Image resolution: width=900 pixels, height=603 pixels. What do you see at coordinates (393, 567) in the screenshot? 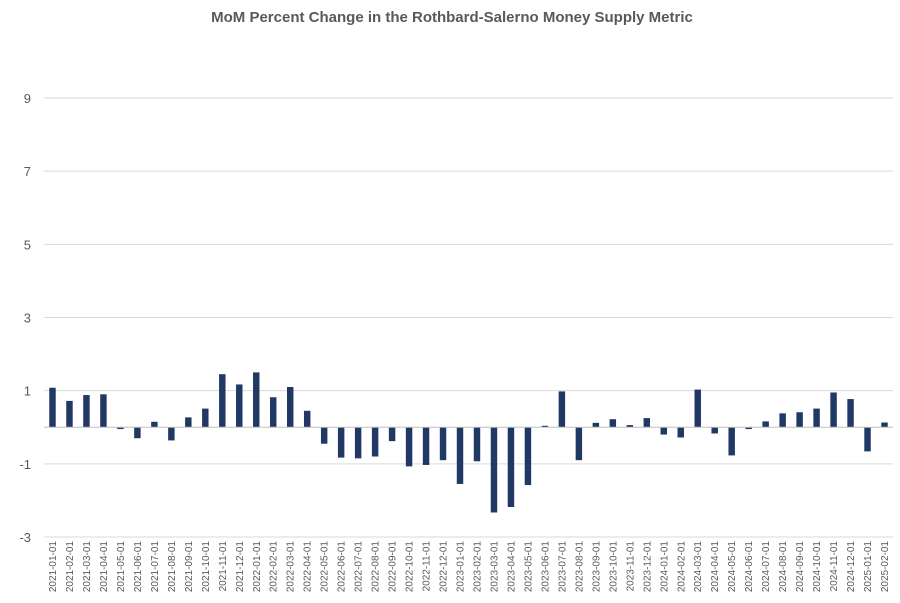
I see `x-tick-label: 2022-09-01` at bounding box center [393, 567].